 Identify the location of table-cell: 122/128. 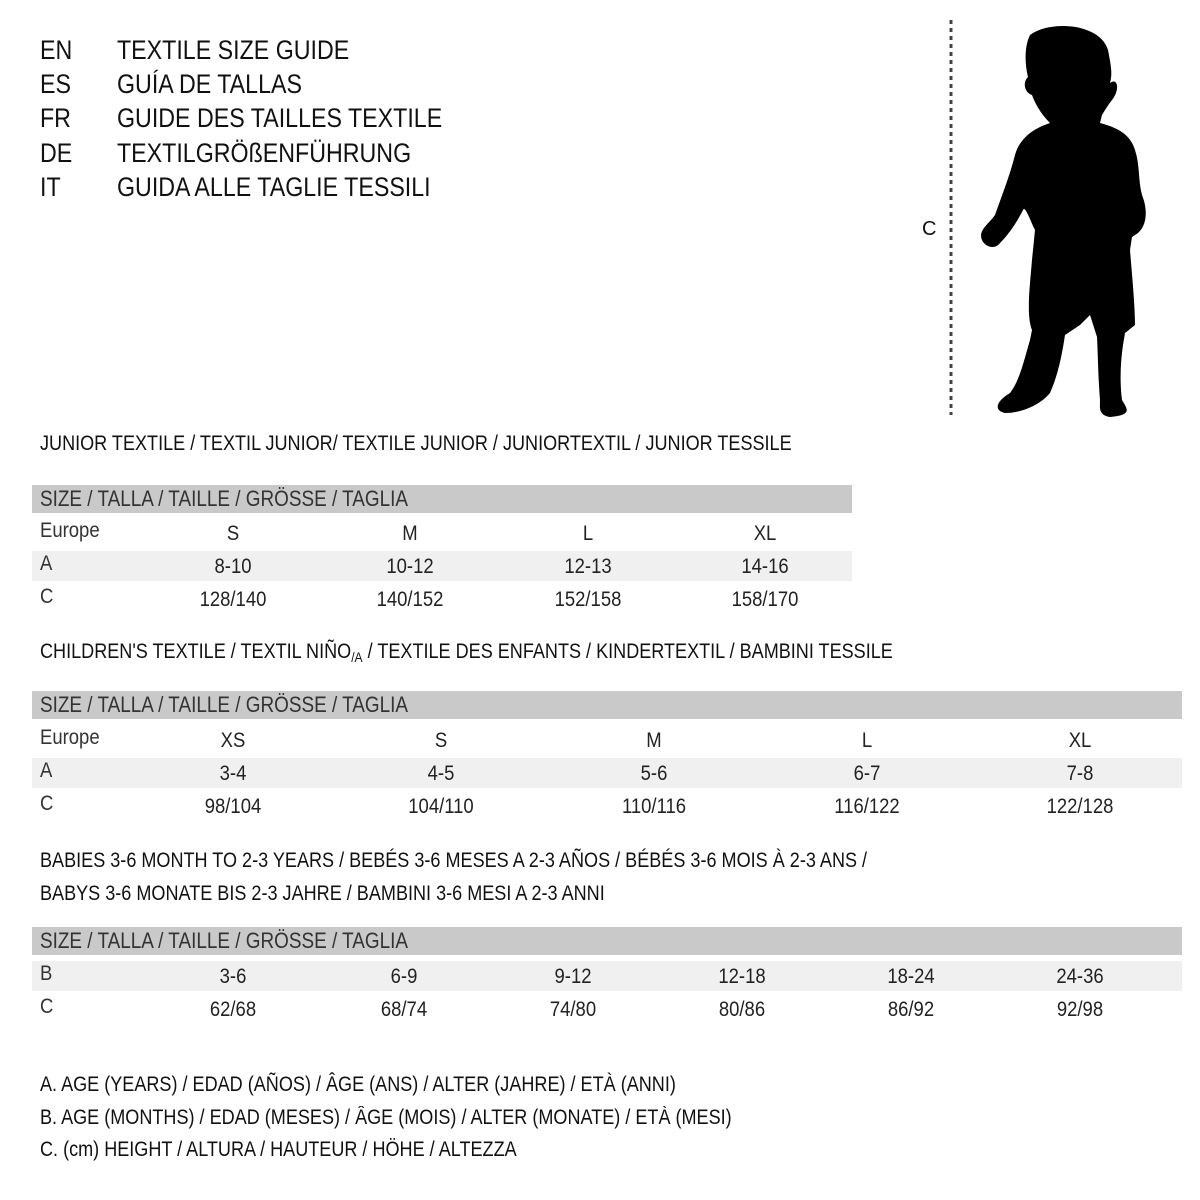
(1080, 806).